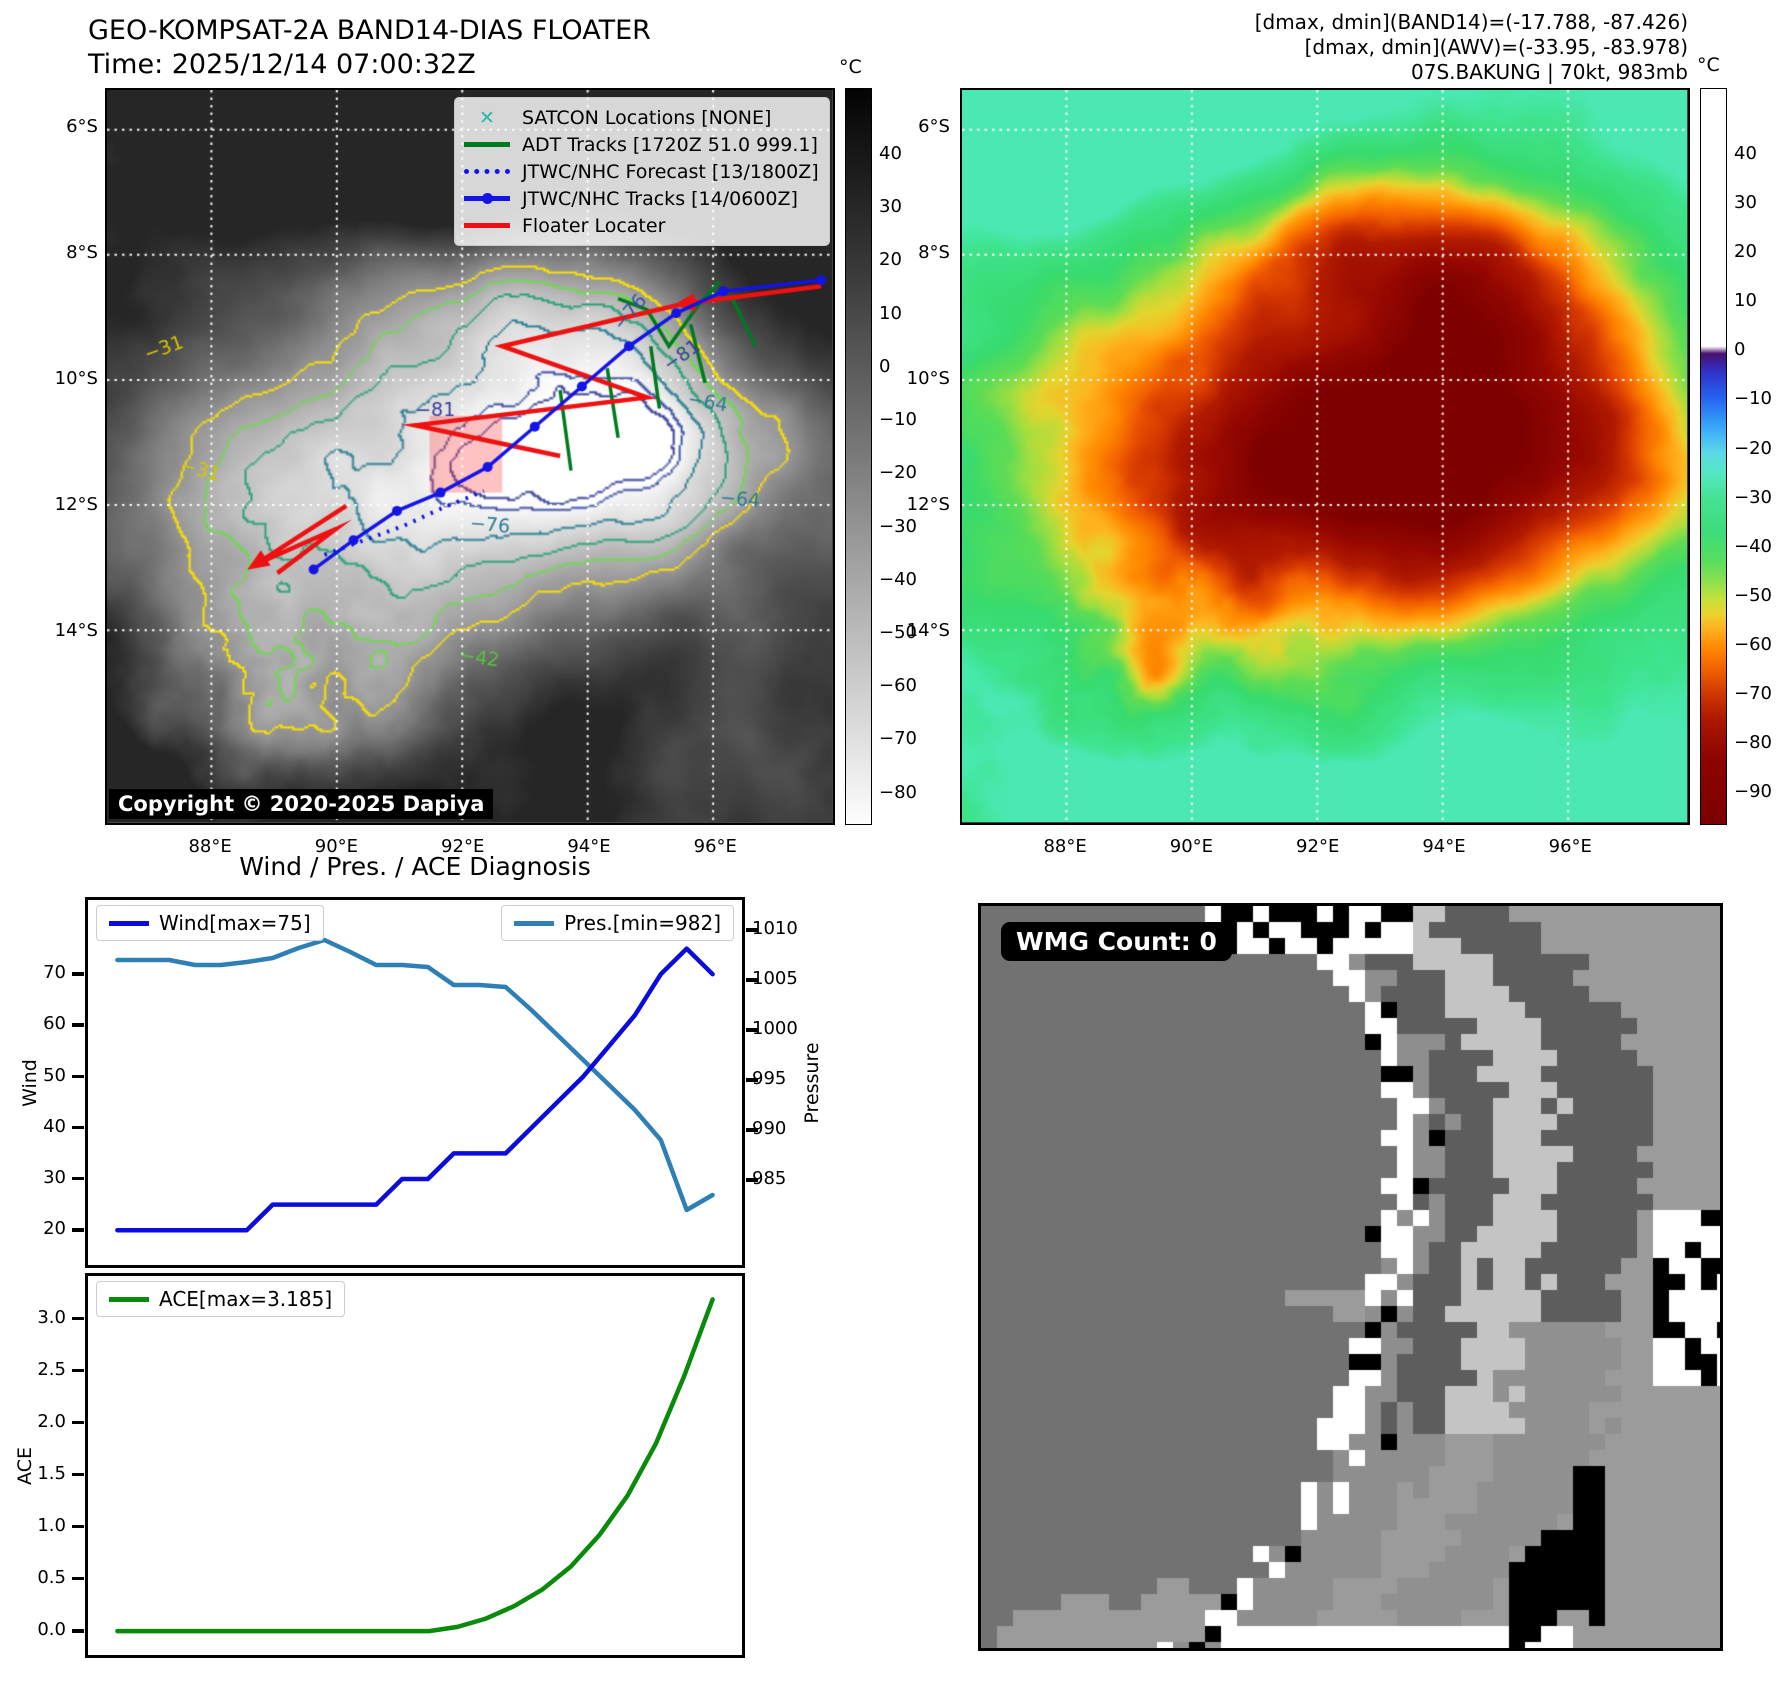  What do you see at coordinates (890, 260) in the screenshot?
I see `band14-colorbar-tick: 20` at bounding box center [890, 260].